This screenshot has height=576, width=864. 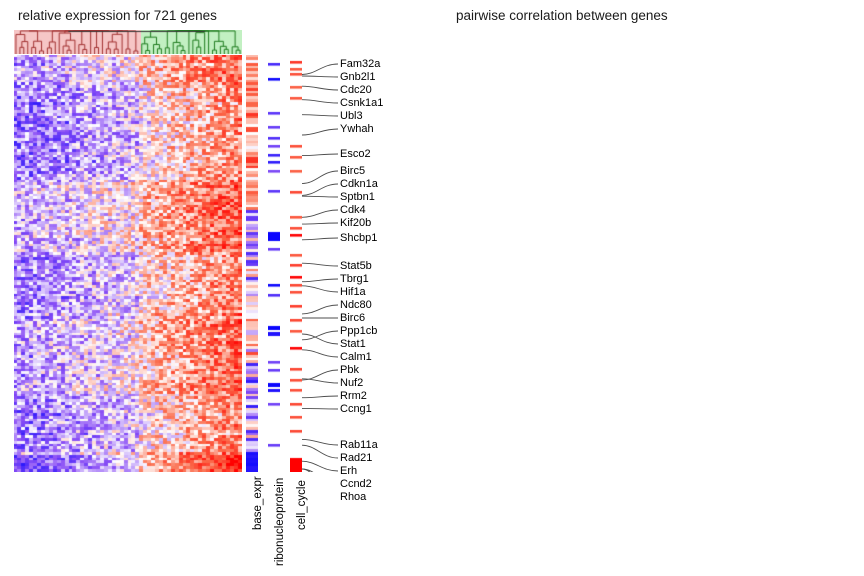 What do you see at coordinates (352, 383) in the screenshot?
I see `gene-label: Nuf2` at bounding box center [352, 383].